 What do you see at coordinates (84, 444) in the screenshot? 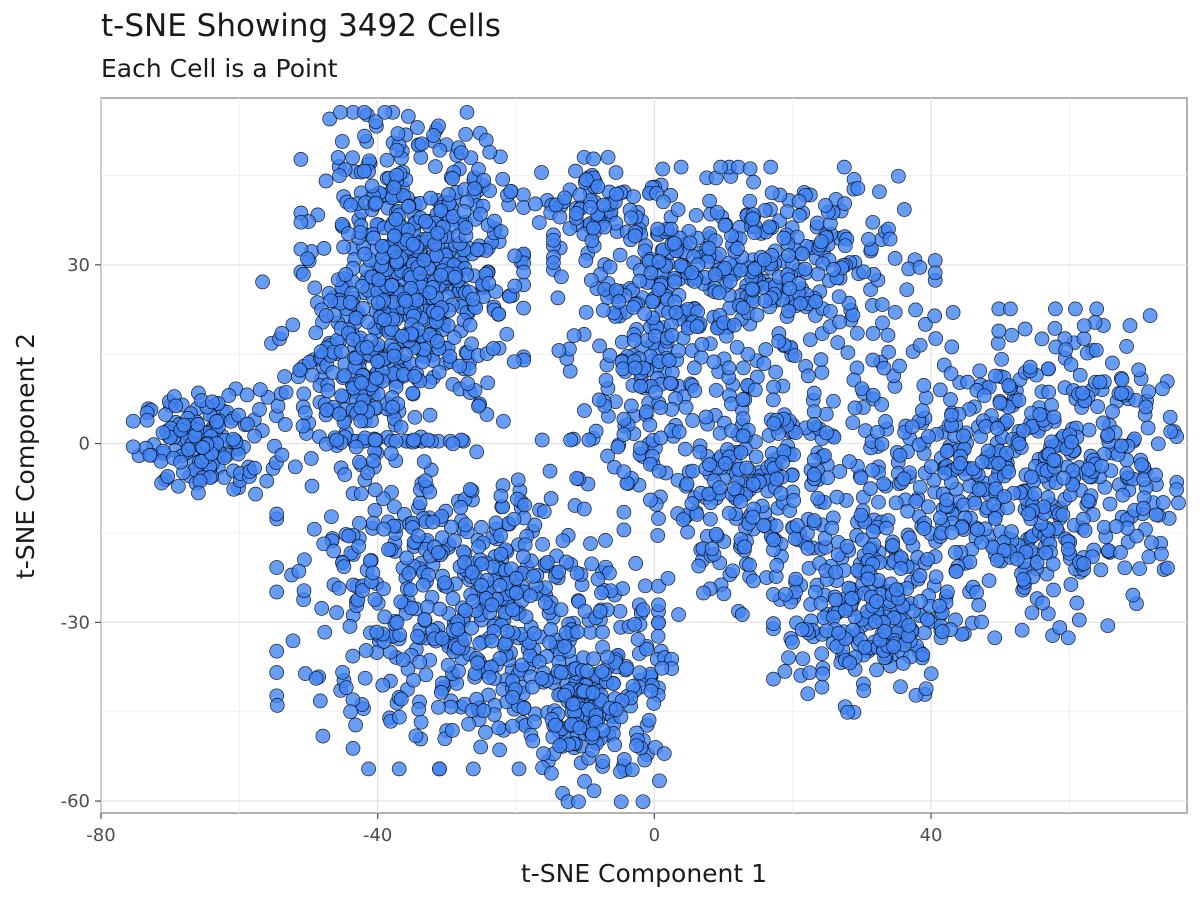
I see `y-tick-label: 0` at bounding box center [84, 444].